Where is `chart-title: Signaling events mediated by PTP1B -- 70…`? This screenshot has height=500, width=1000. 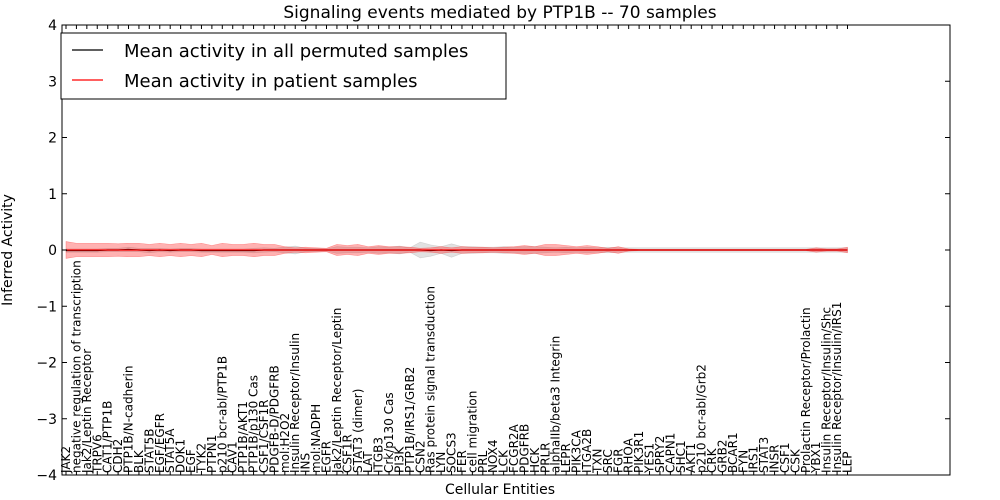 chart-title: Signaling events mediated by PTP1B -- 70… is located at coordinates (499, 13).